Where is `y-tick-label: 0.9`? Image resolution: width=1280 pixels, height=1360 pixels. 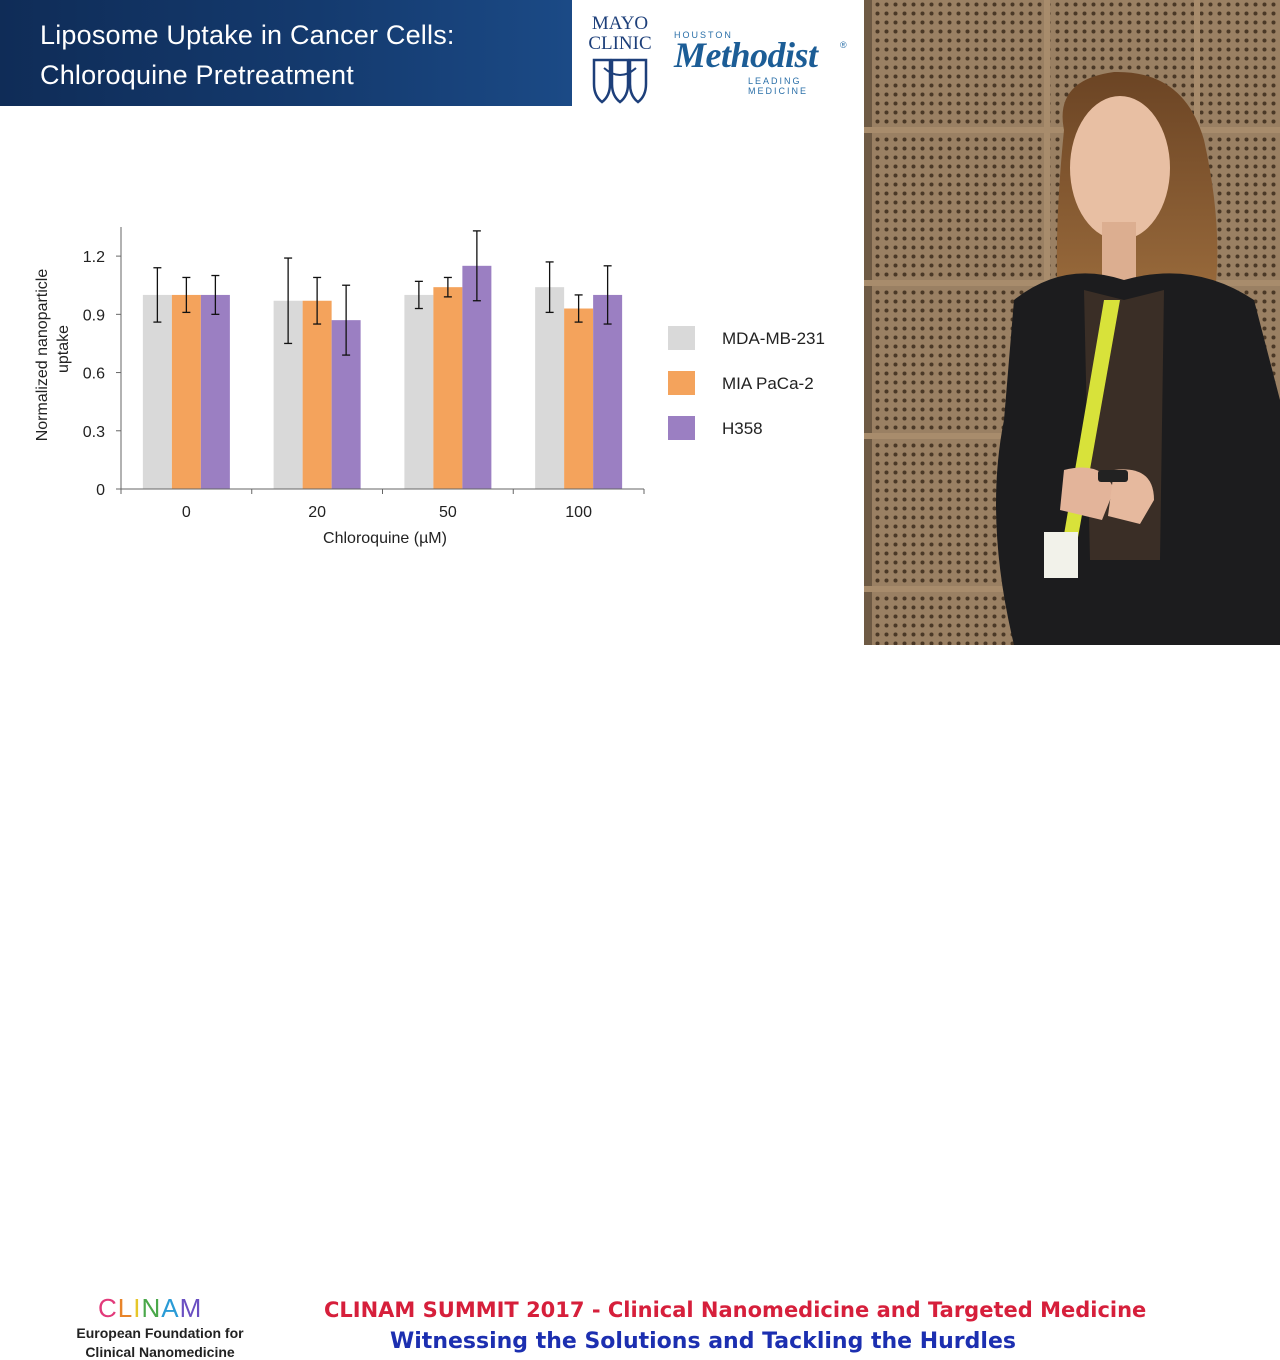 y-tick-label: 0.9 is located at coordinates (94, 315).